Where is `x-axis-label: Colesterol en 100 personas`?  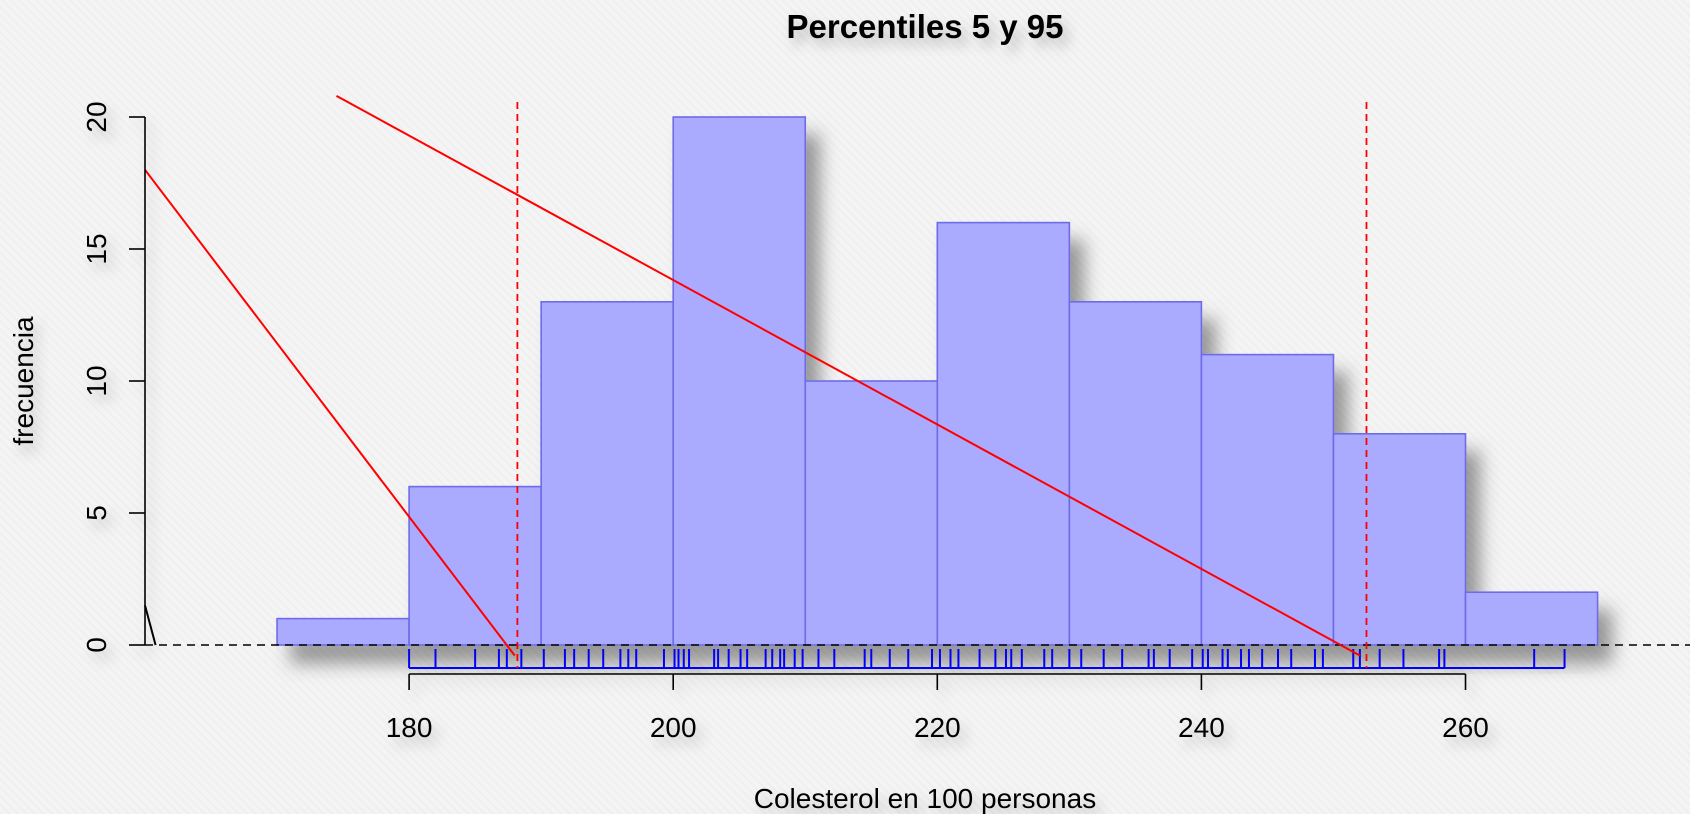
x-axis-label: Colesterol en 100 personas is located at coordinates (925, 798).